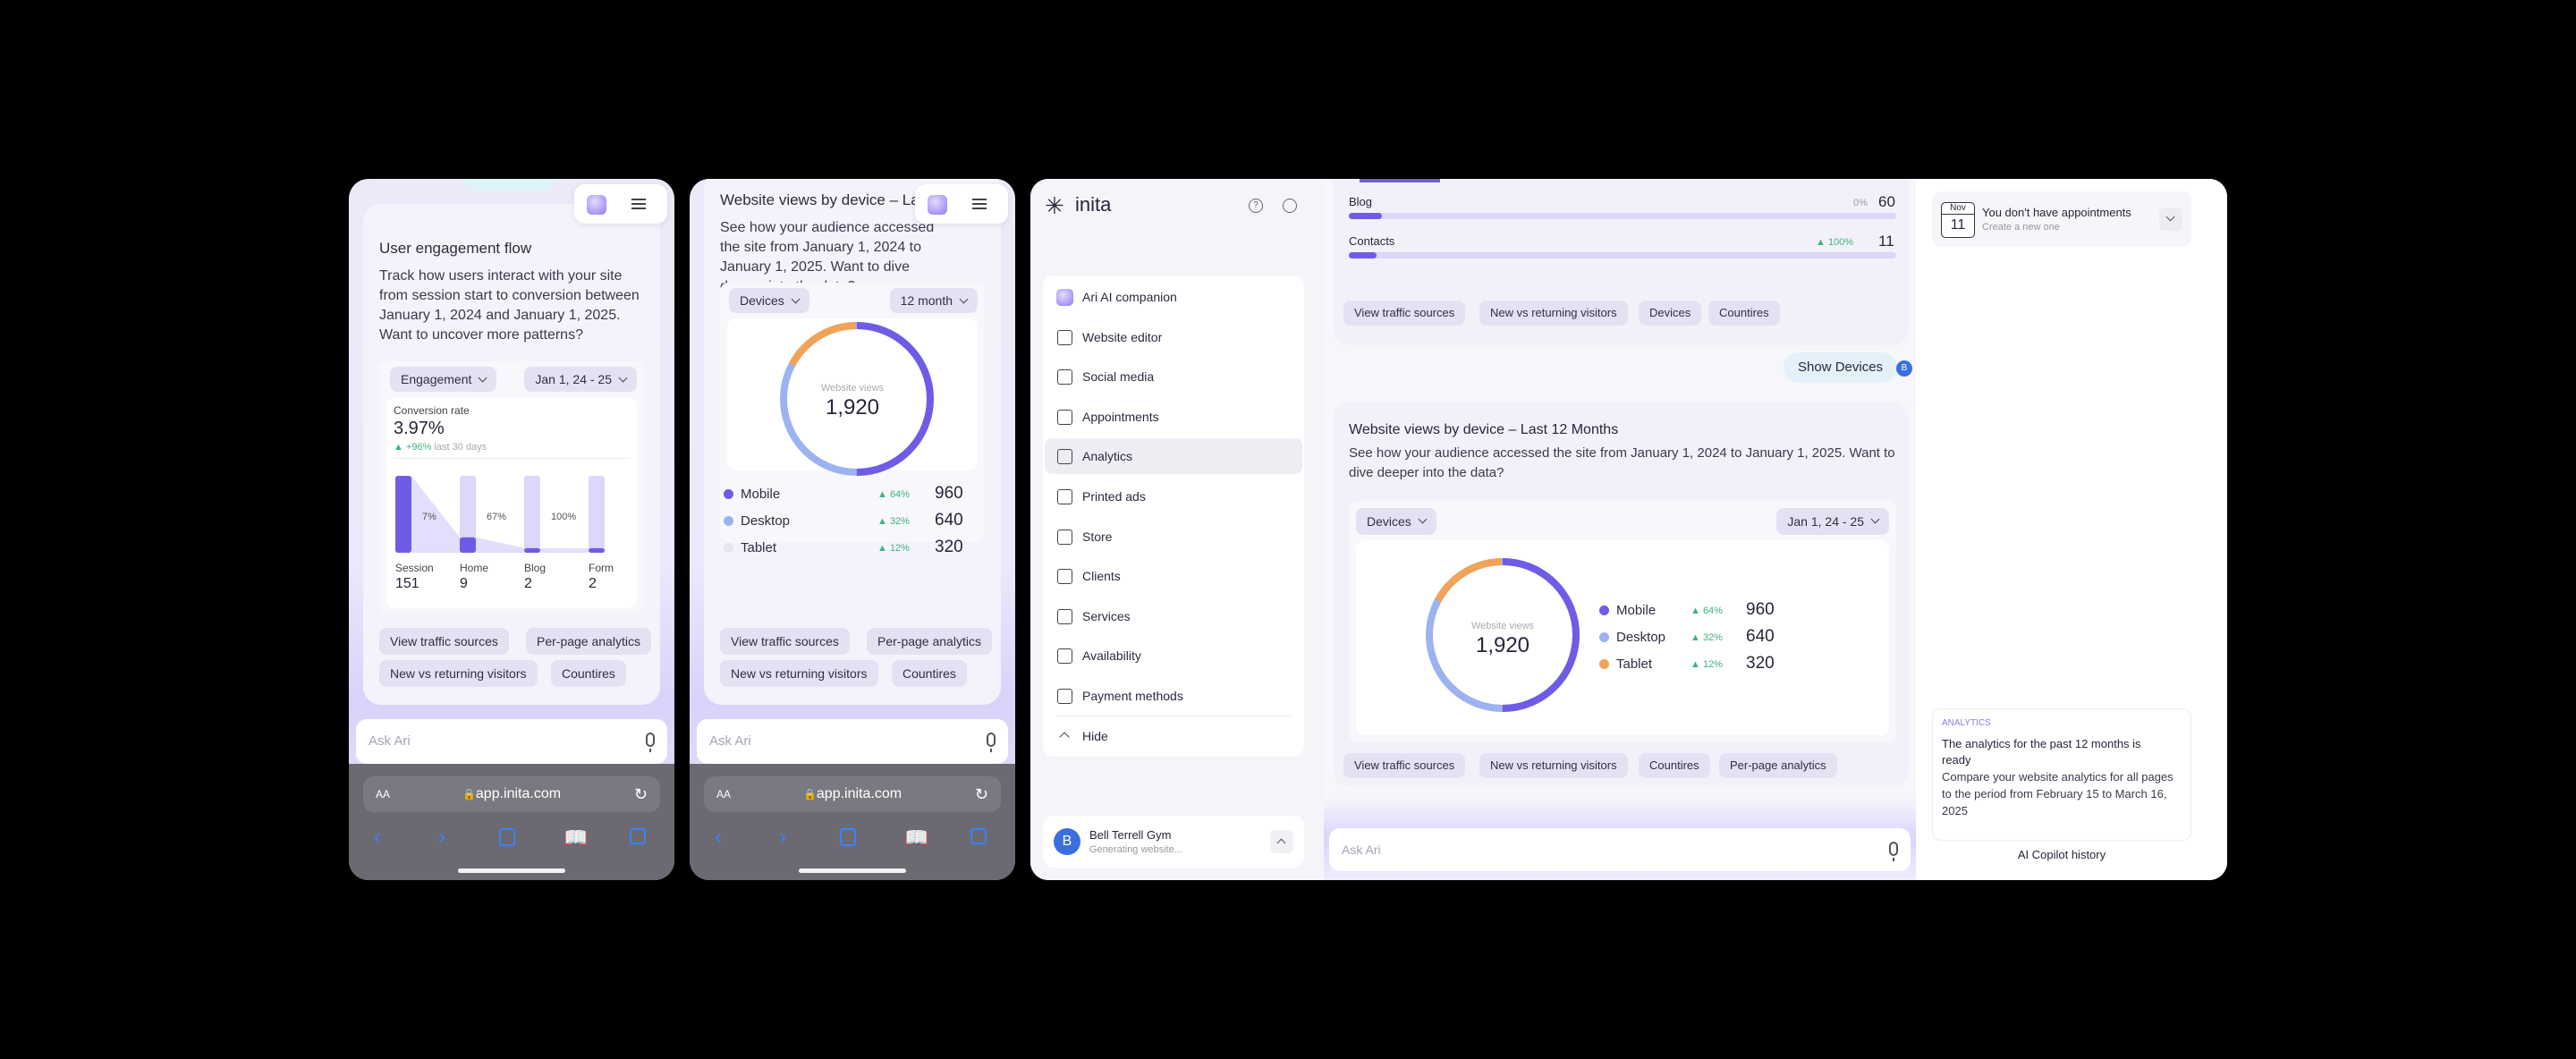  I want to click on notification-tag: ANALYTICS, so click(1966, 723).